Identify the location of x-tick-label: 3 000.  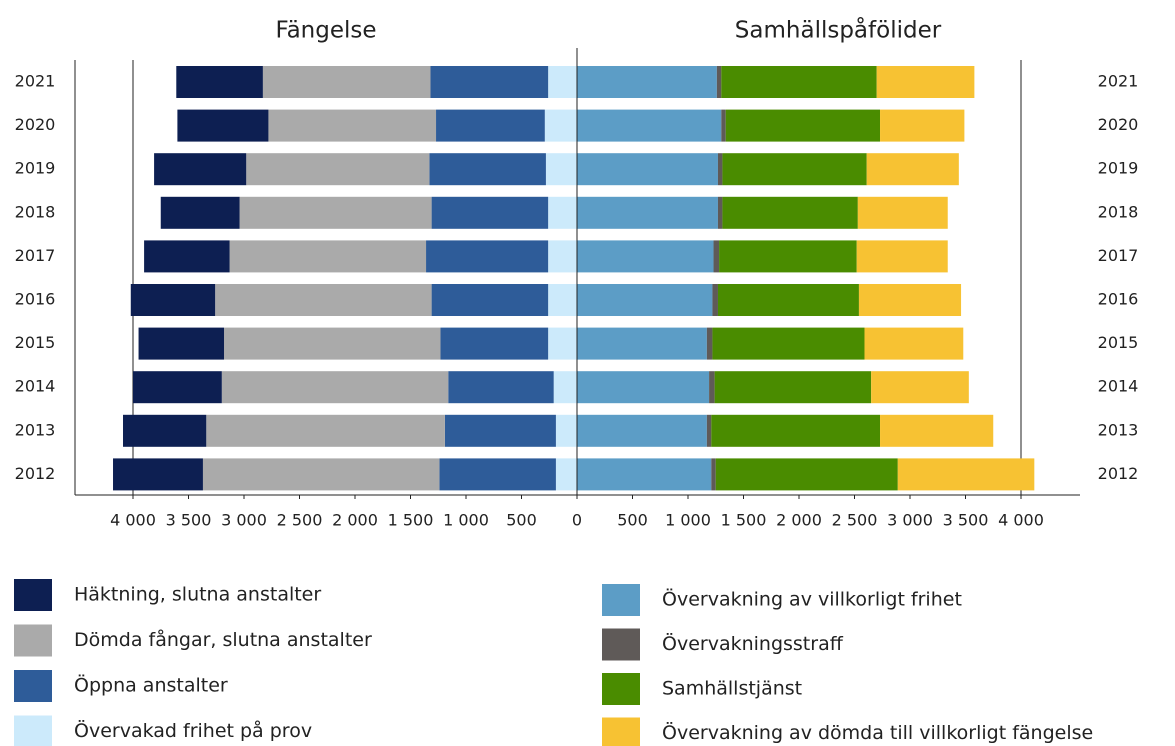
(910, 520).